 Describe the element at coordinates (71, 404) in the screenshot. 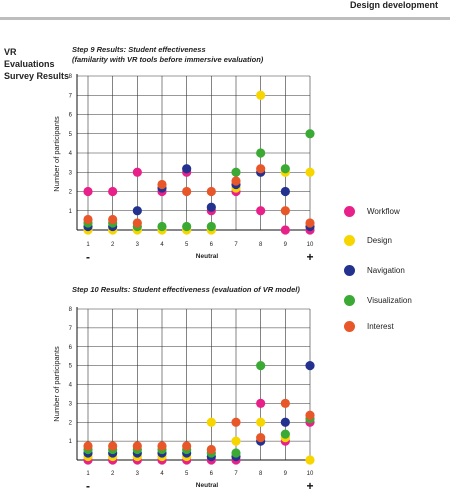

I see `chart2-ytick-label: 3` at that location.